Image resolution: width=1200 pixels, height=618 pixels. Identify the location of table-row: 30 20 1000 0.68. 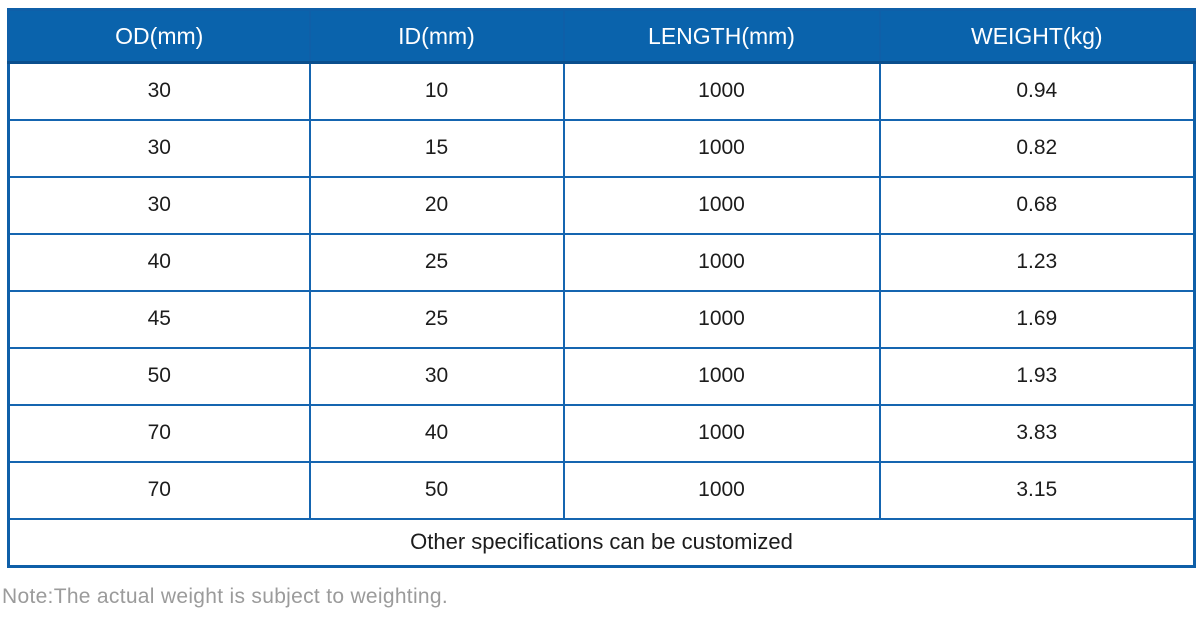
(601, 205).